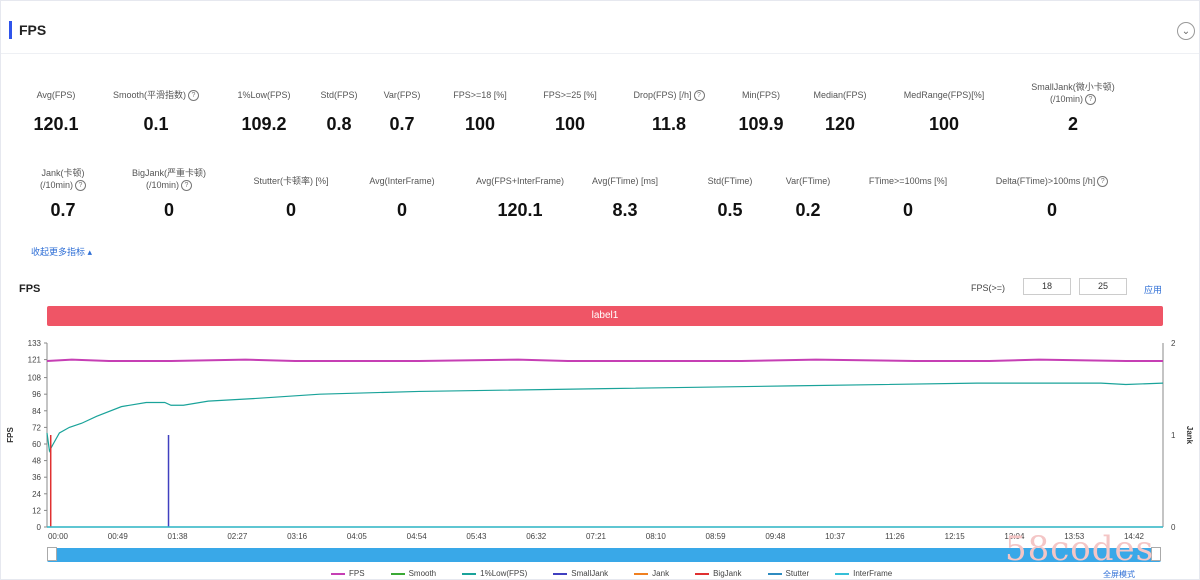 This screenshot has width=1200, height=580. What do you see at coordinates (1072, 124) in the screenshot?
I see `metric-value: 2` at bounding box center [1072, 124].